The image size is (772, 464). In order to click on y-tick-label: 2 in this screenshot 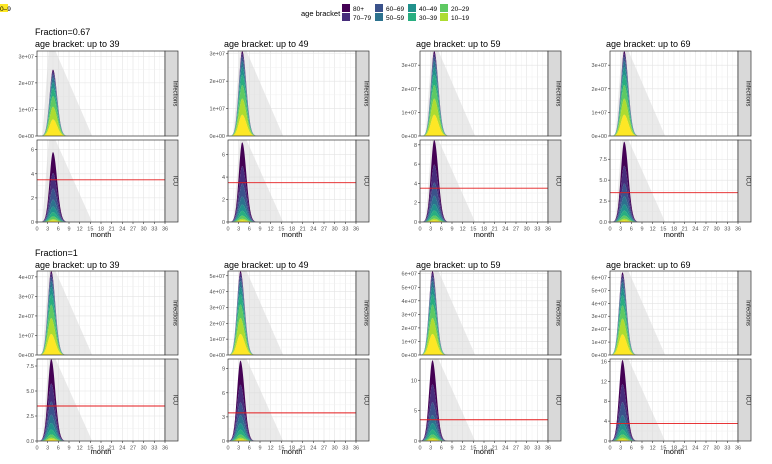, I will do `click(223, 201)`.